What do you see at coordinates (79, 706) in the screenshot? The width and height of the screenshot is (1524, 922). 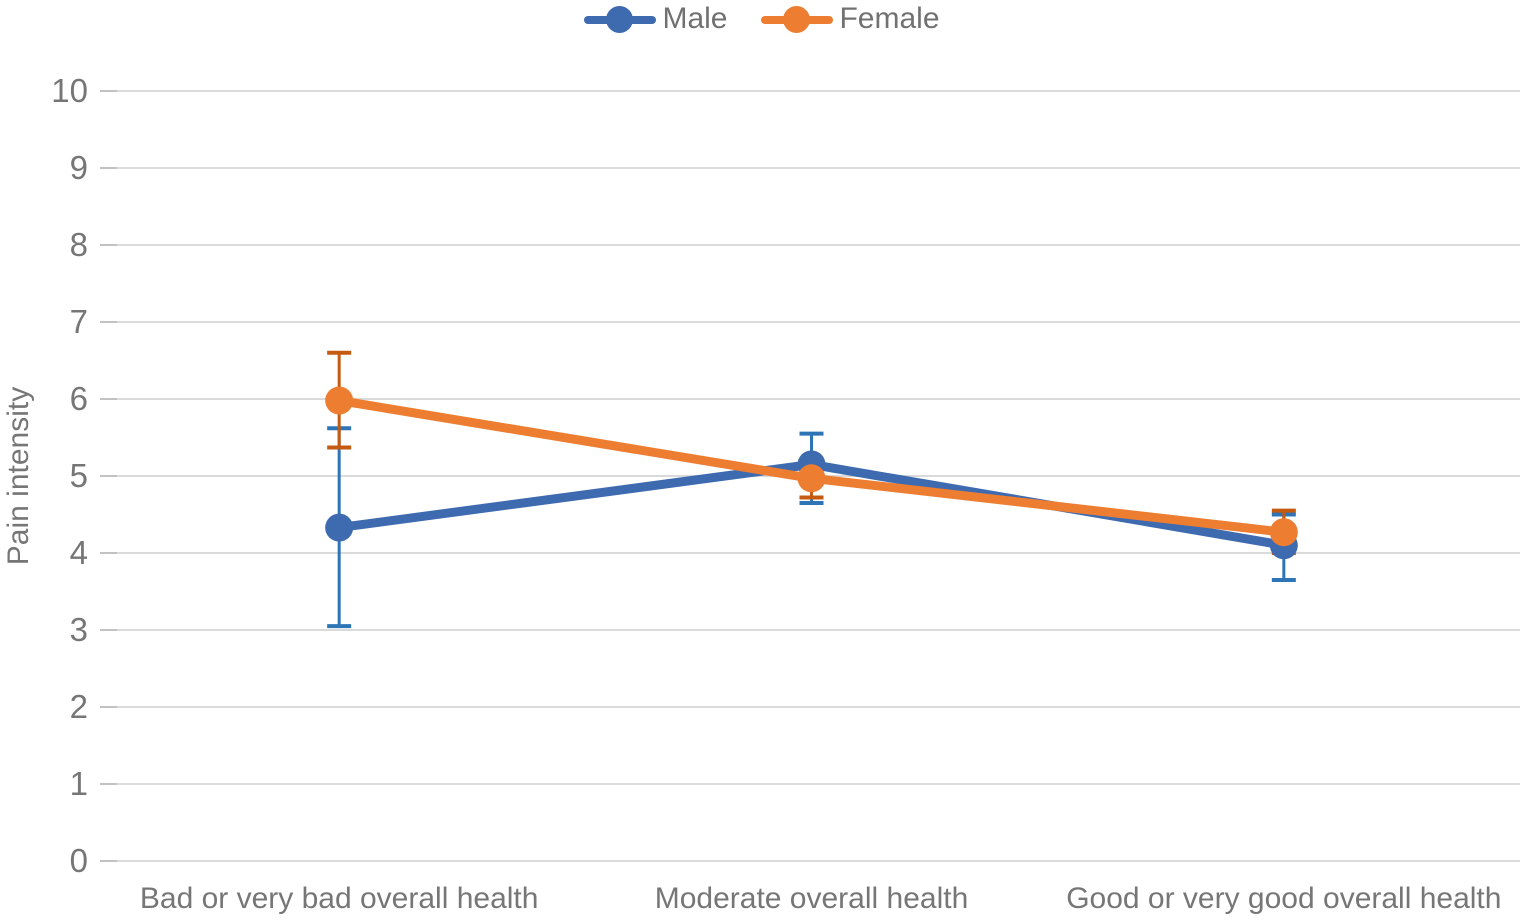 I see `ytick-label-2: 2` at bounding box center [79, 706].